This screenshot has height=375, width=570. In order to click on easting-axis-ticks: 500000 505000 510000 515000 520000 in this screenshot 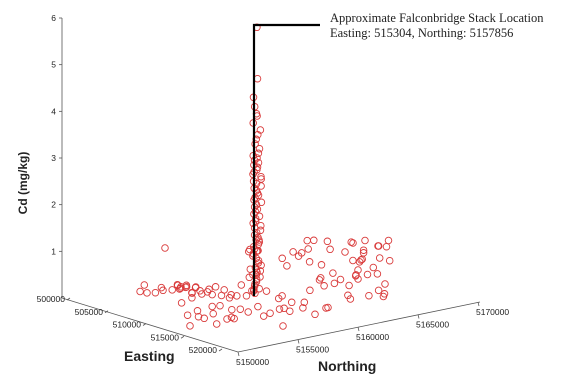, I will do `click(130, 324)`.